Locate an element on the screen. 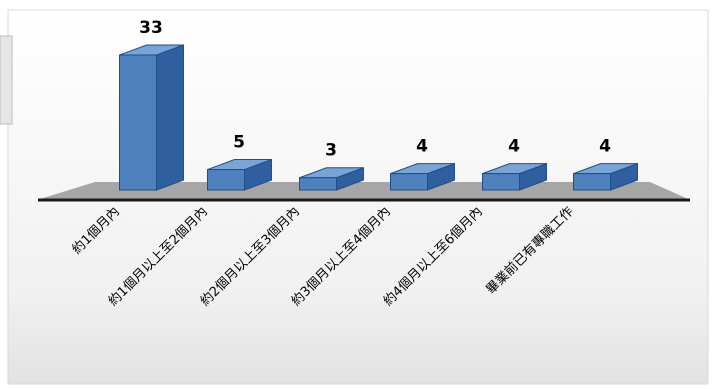 This screenshot has height=389, width=715. data-label: 3 is located at coordinates (331, 151).